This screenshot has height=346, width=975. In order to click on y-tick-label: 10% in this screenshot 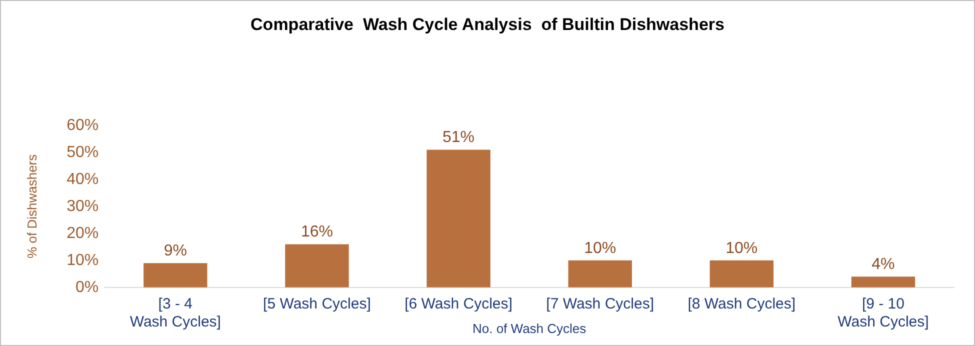, I will do `click(82, 260)`.